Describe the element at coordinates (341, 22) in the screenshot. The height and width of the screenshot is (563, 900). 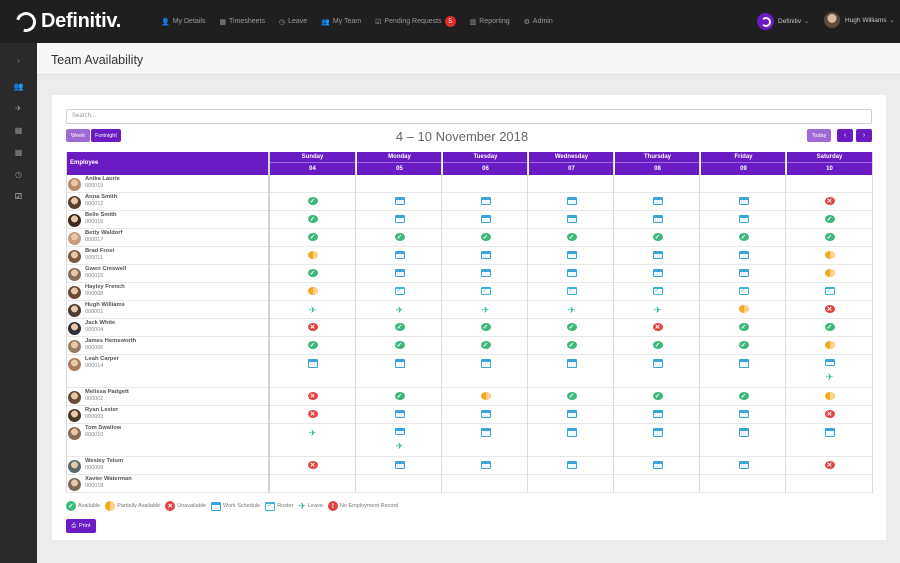
I see `nav-item-my-team: 👥 My Team` at that location.